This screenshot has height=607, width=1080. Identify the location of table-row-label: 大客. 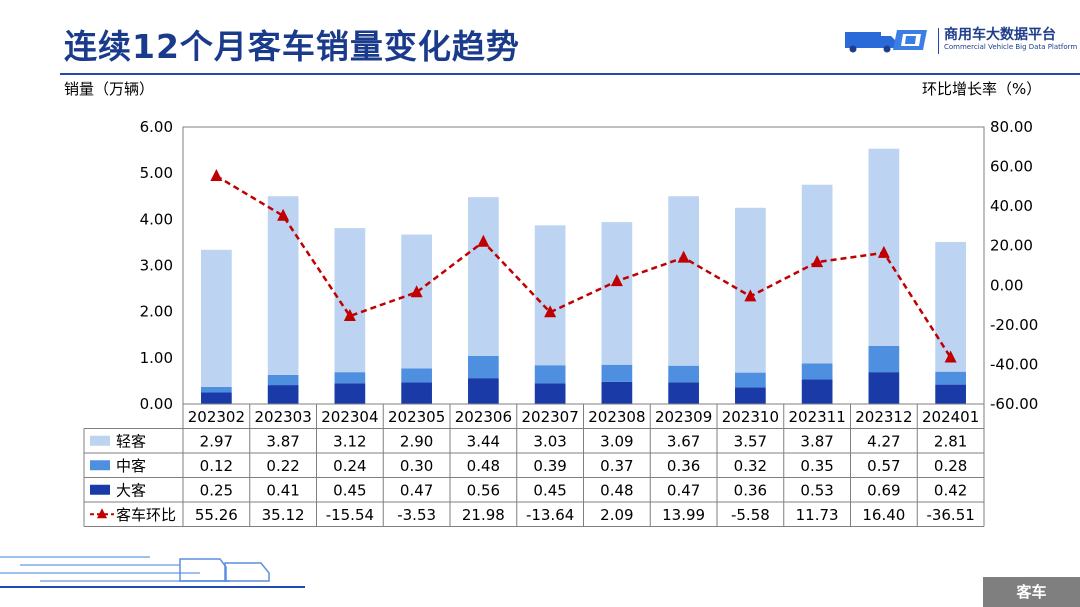
(131, 490).